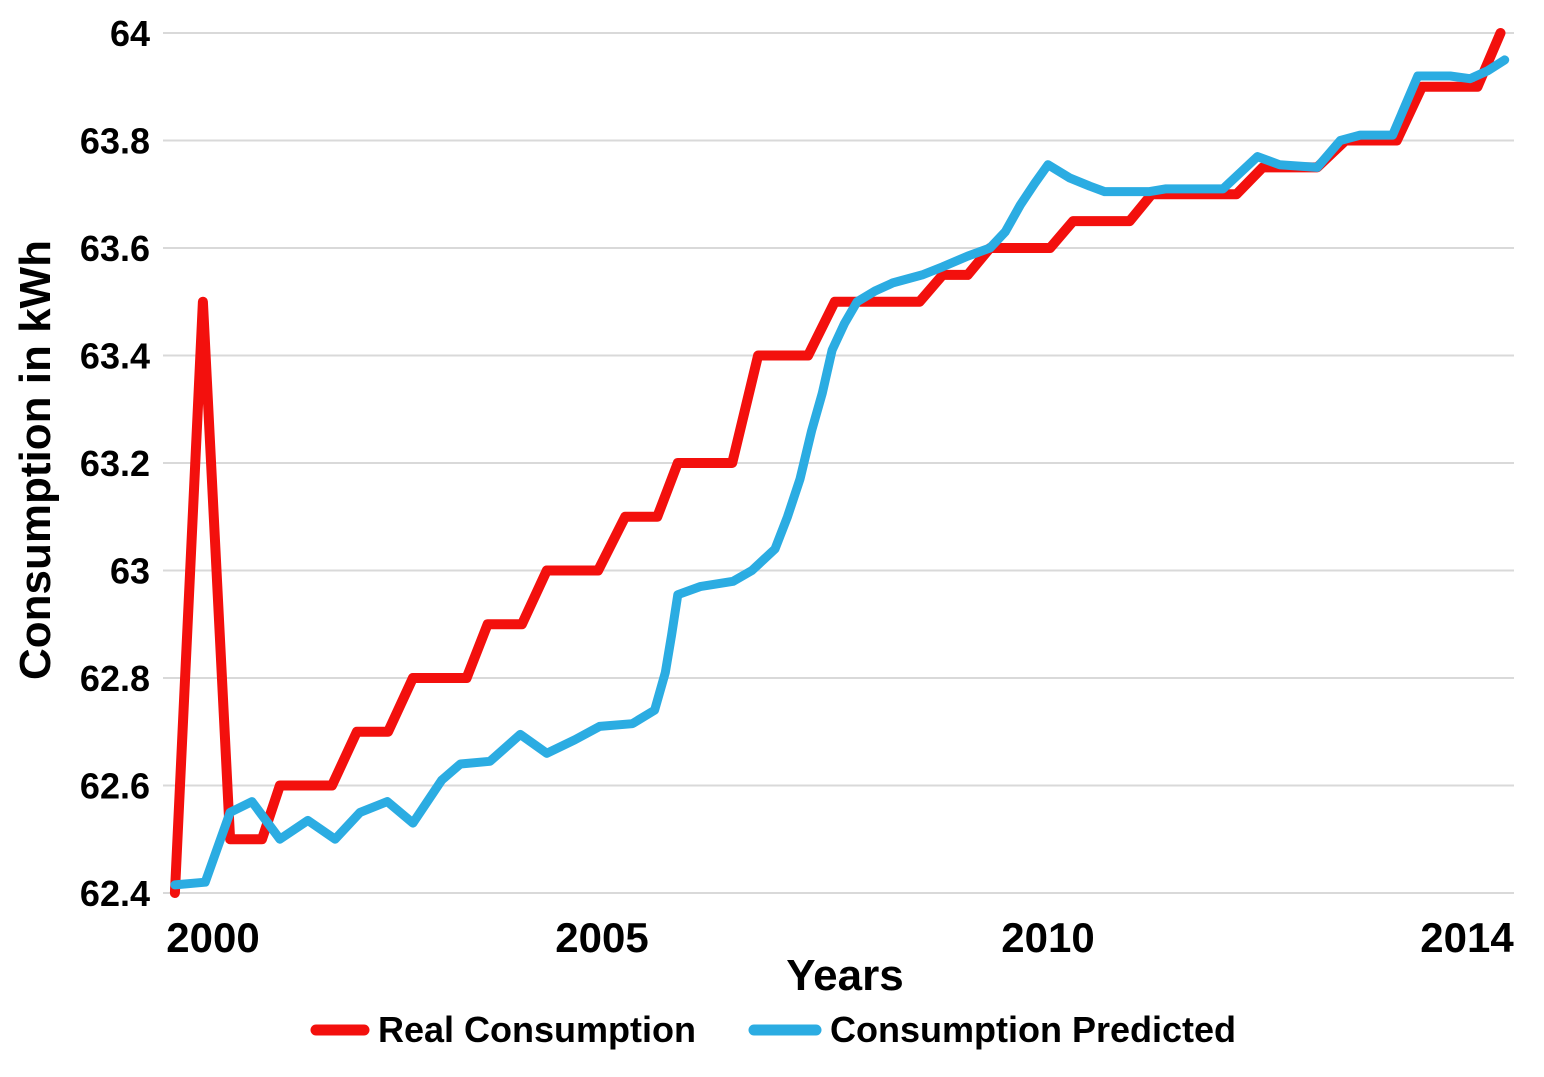 The height and width of the screenshot is (1077, 1544). Describe the element at coordinates (1033, 1029) in the screenshot. I see `legend-label-consumption-predicted: Consumption Predicted` at that location.